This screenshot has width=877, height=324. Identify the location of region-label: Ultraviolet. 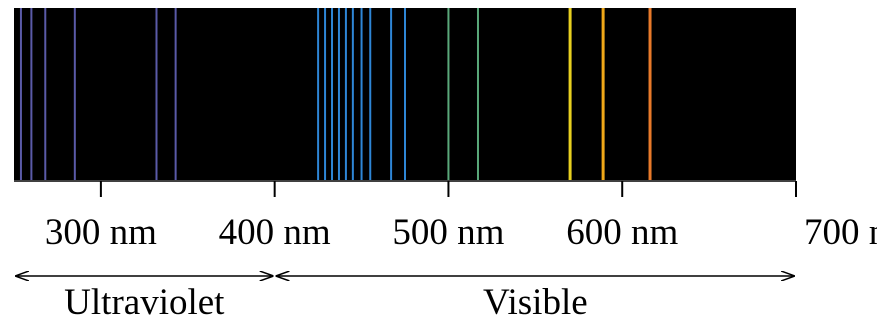
(144, 302).